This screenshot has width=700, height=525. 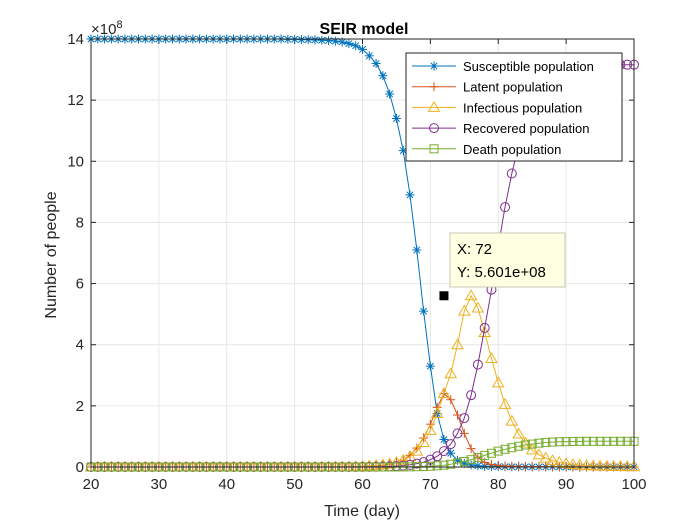 I want to click on chart-title: SEIR model, so click(x=364, y=29).